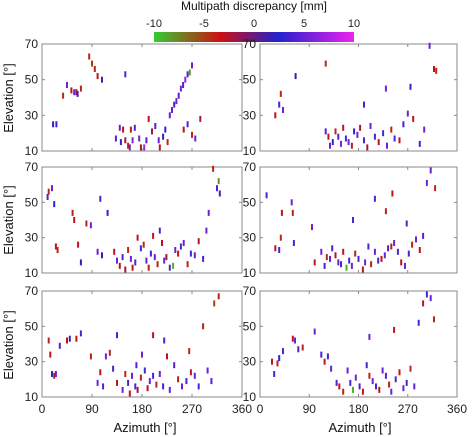 The width and height of the screenshot is (474, 437). Describe the element at coordinates (32, 291) in the screenshot. I see `y-tick-label: 70` at that location.